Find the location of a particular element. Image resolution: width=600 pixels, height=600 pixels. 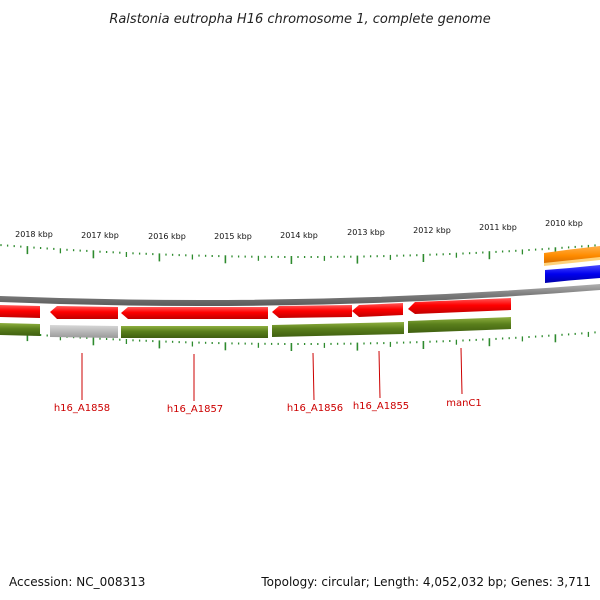

gene-track is located at coordinates (255, 327).